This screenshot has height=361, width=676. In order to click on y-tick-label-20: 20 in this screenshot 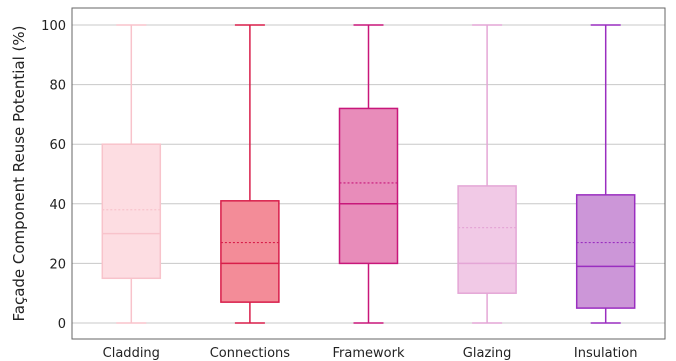, I will do `click(57, 264)`.